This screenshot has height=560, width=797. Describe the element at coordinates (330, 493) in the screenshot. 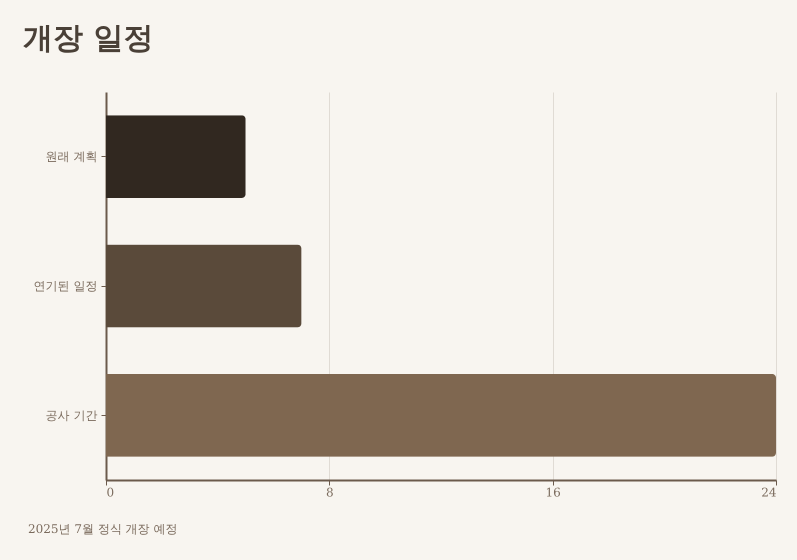

I see `x-tick-label: 8` at that location.